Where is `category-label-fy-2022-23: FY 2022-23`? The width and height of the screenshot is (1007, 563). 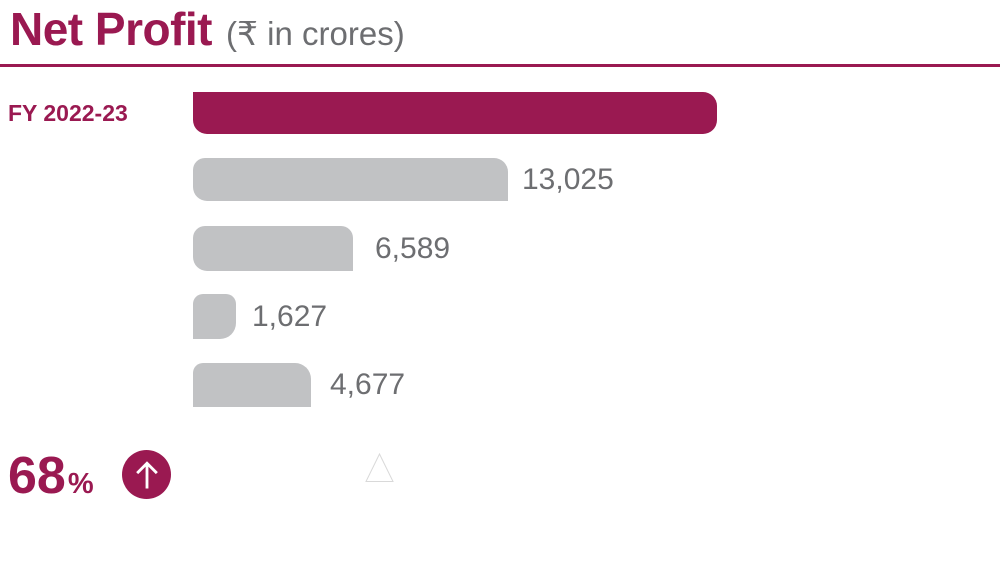
category-label-fy-2022-23: FY 2022-23 is located at coordinates (68, 113).